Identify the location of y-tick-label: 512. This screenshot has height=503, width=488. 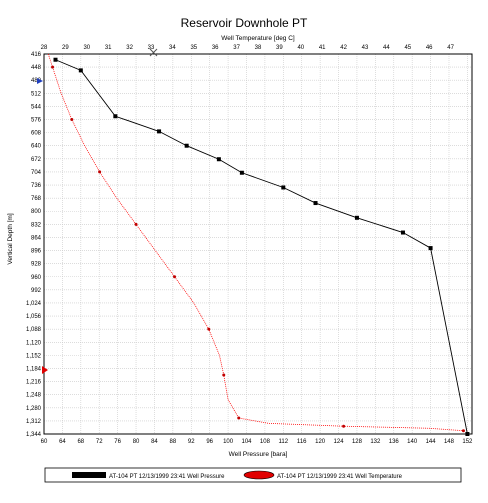
(36, 94).